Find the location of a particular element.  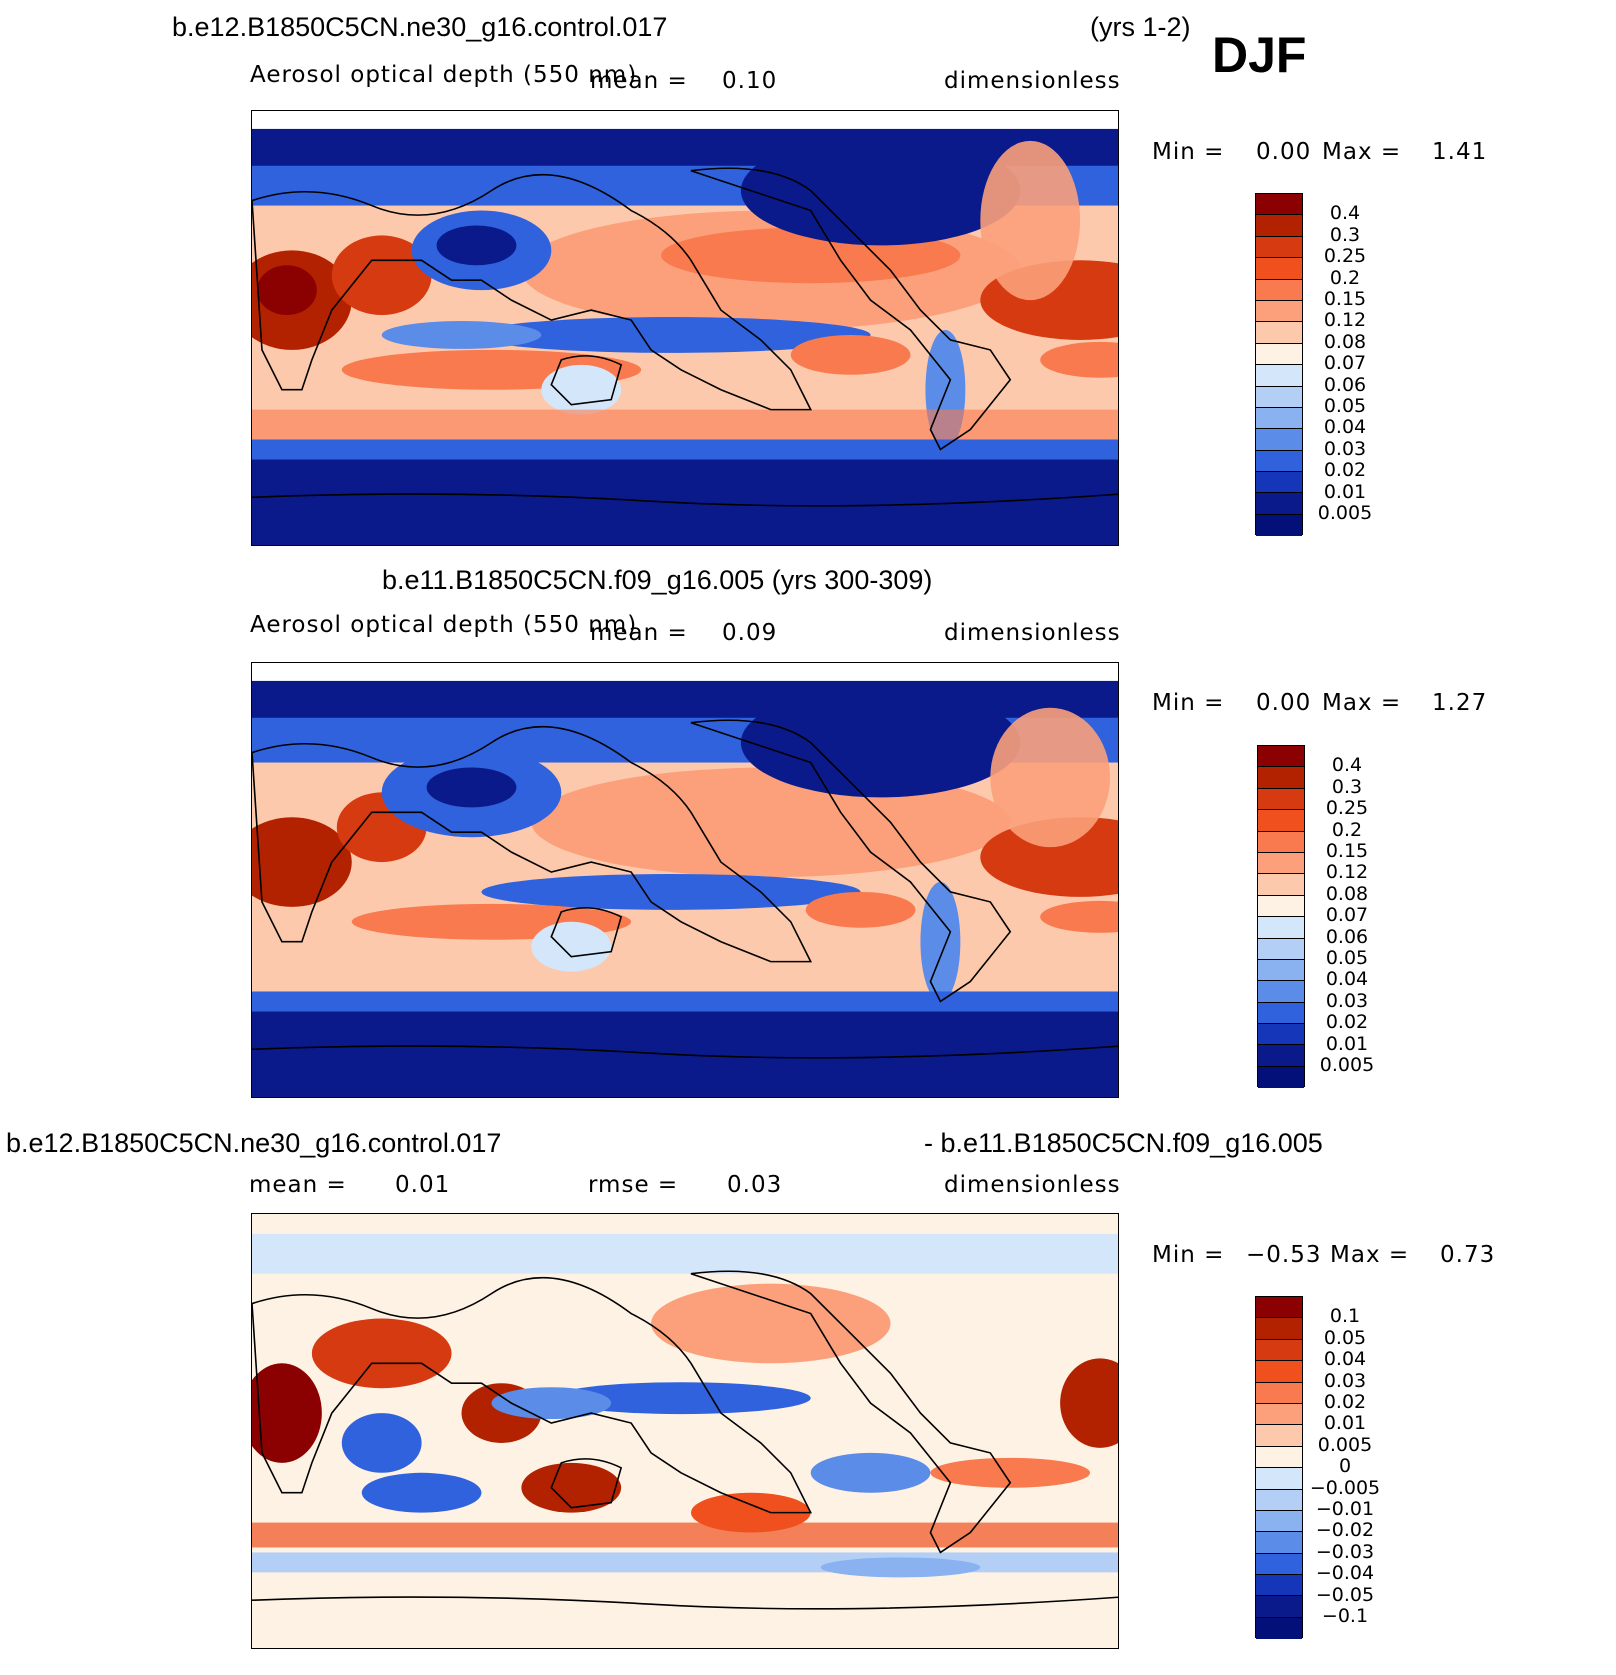

panel1-map is located at coordinates (685, 328).